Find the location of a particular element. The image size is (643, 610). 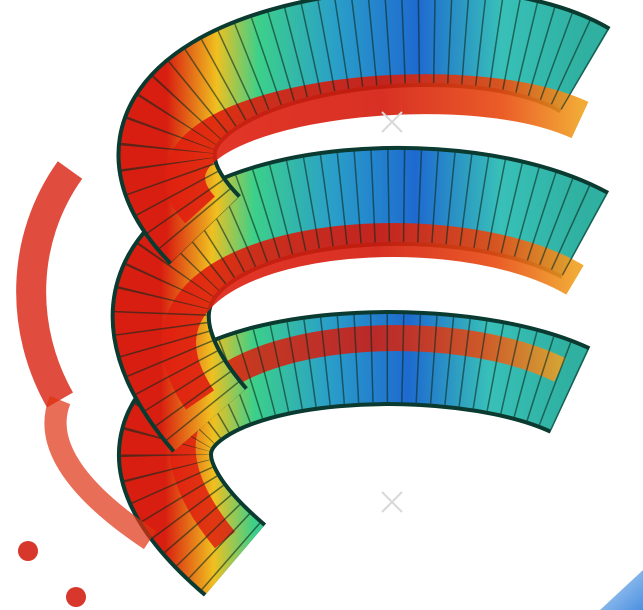

center-markers is located at coordinates (392, 312).